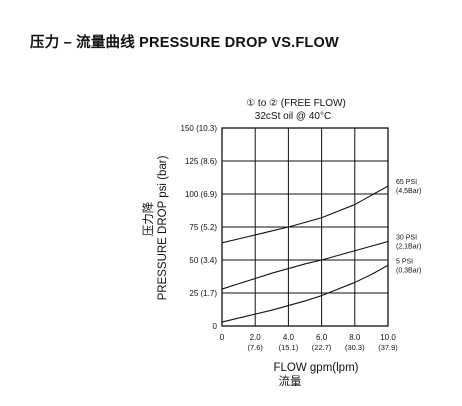 The width and height of the screenshot is (462, 406). What do you see at coordinates (184, 43) in the screenshot?
I see `page-title: 压力 – 流量曲线 PRESSURE DROP VS.FLOW` at bounding box center [184, 43].